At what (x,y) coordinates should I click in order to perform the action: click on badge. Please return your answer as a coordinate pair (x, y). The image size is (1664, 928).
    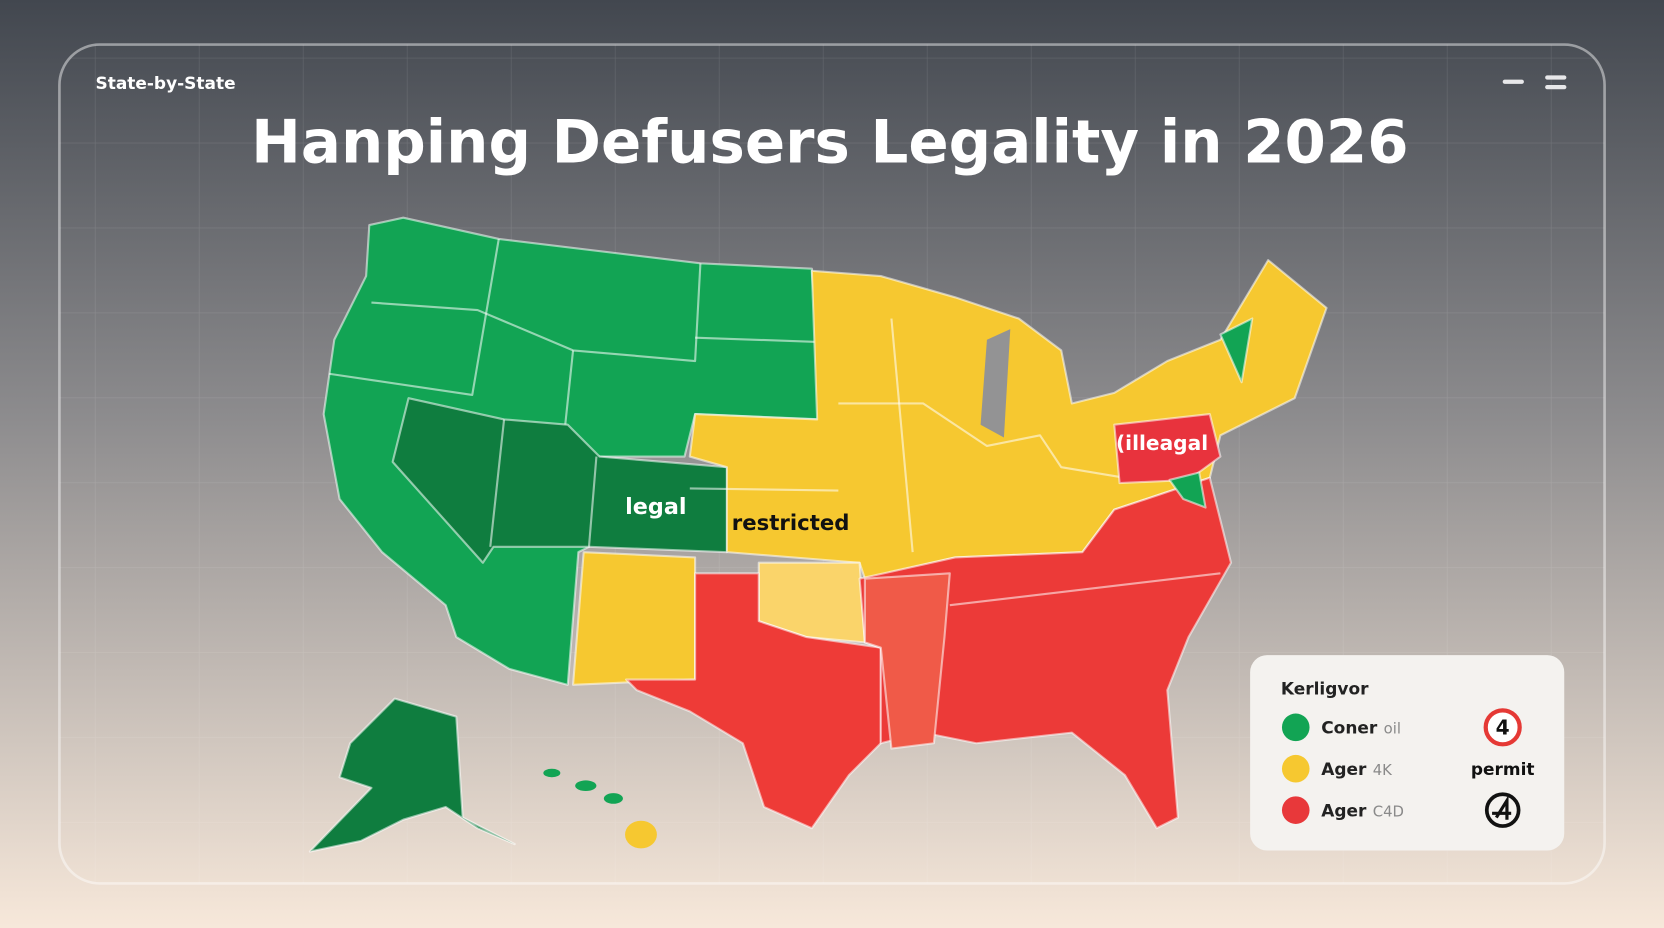
    Looking at the image, I should click on (1502, 727).